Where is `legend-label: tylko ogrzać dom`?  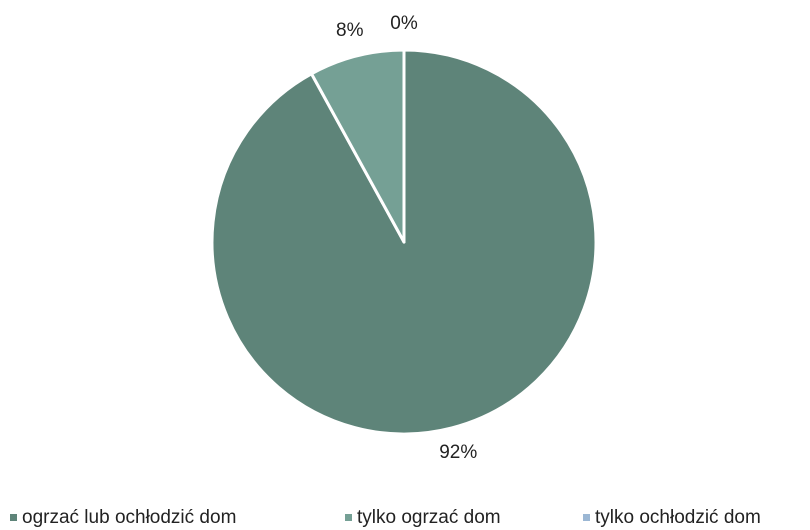
legend-label: tylko ogrzać dom is located at coordinates (429, 517).